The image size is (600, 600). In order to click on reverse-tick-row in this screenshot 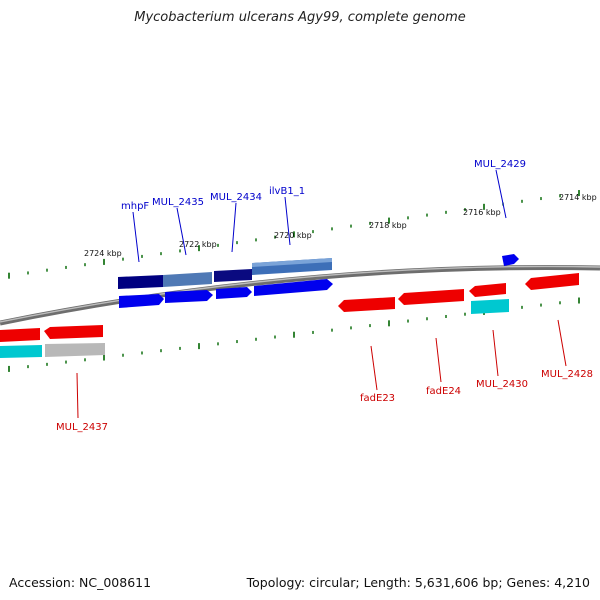, I will do `click(294, 334)`.